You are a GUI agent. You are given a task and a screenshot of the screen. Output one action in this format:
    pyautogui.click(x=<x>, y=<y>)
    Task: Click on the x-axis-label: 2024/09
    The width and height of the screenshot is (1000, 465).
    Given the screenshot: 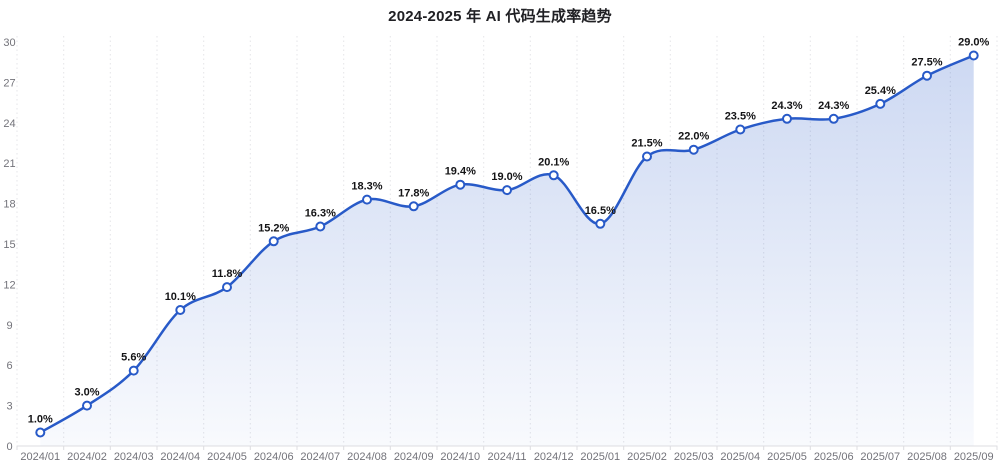 What is the action you would take?
    pyautogui.click(x=414, y=457)
    